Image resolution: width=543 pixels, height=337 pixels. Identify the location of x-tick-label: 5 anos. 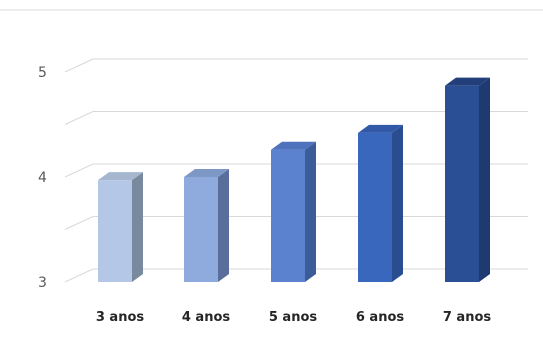
(293, 317).